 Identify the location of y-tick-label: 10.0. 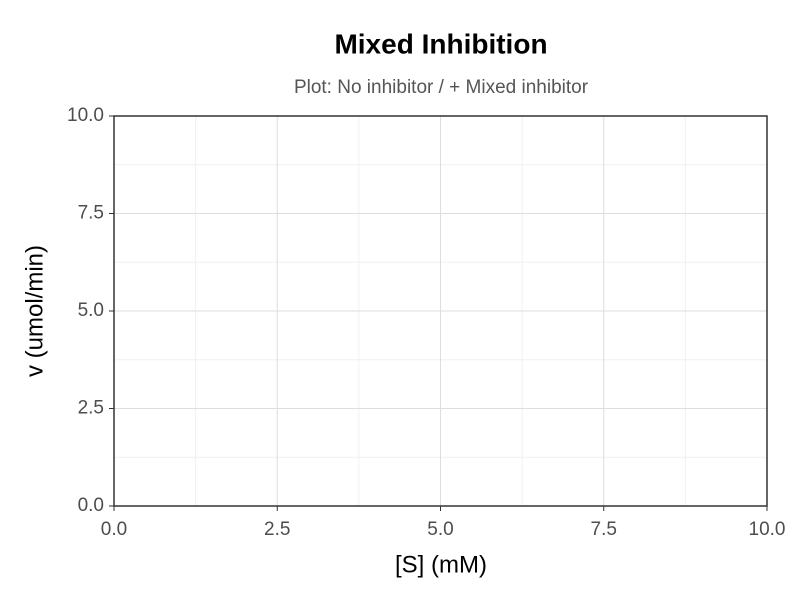
(85, 115).